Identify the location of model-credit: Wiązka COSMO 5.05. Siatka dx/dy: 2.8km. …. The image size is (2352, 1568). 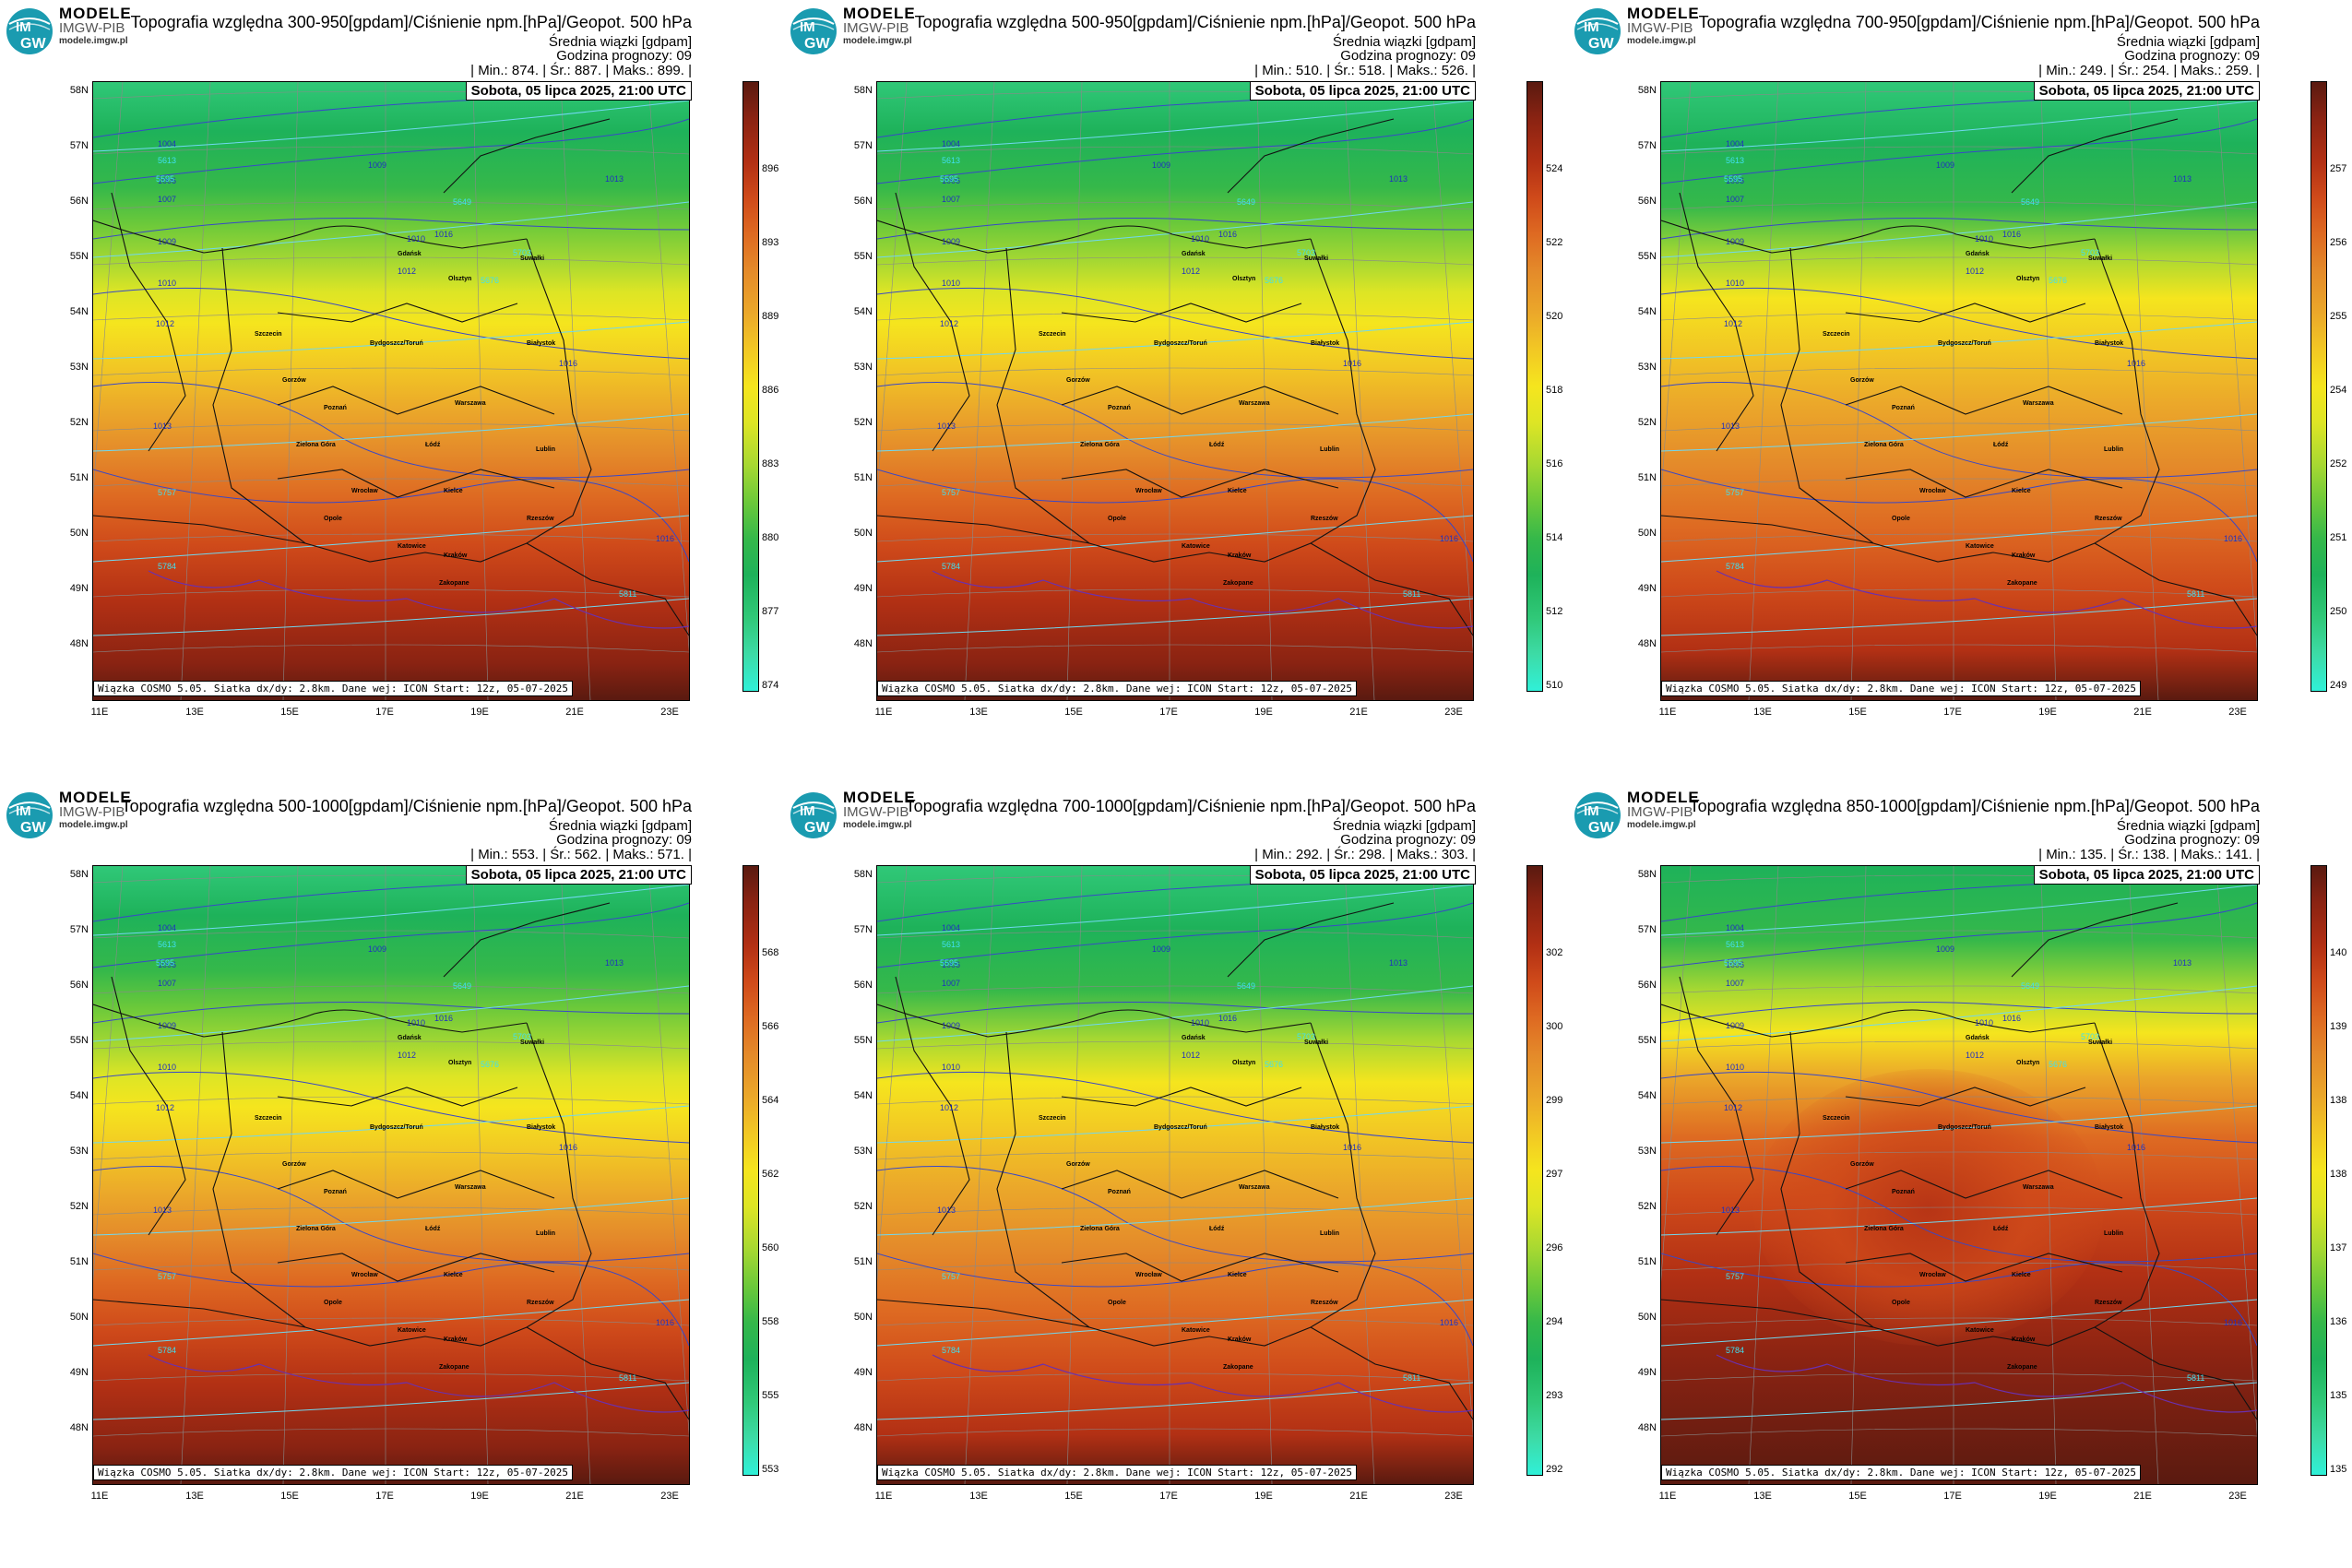
(333, 1472).